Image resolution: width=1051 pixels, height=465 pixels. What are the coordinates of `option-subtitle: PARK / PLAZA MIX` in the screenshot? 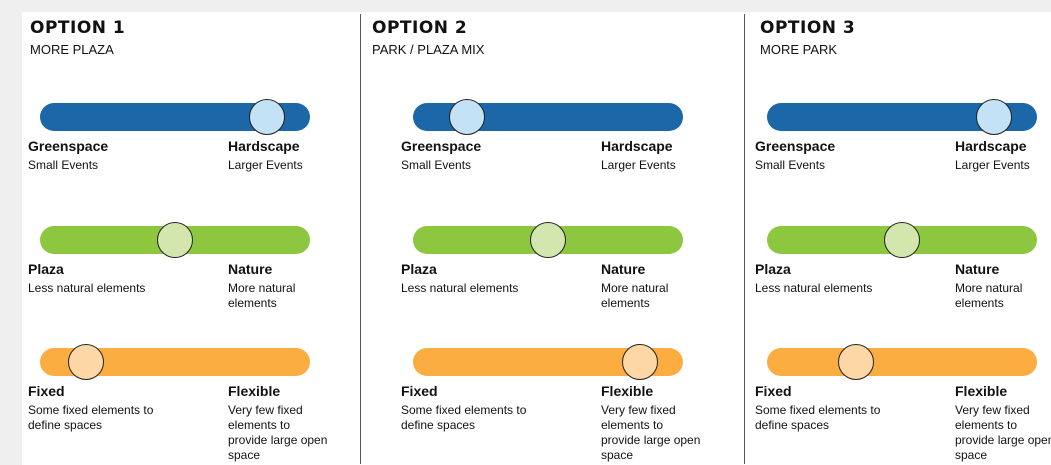 It's located at (428, 49).